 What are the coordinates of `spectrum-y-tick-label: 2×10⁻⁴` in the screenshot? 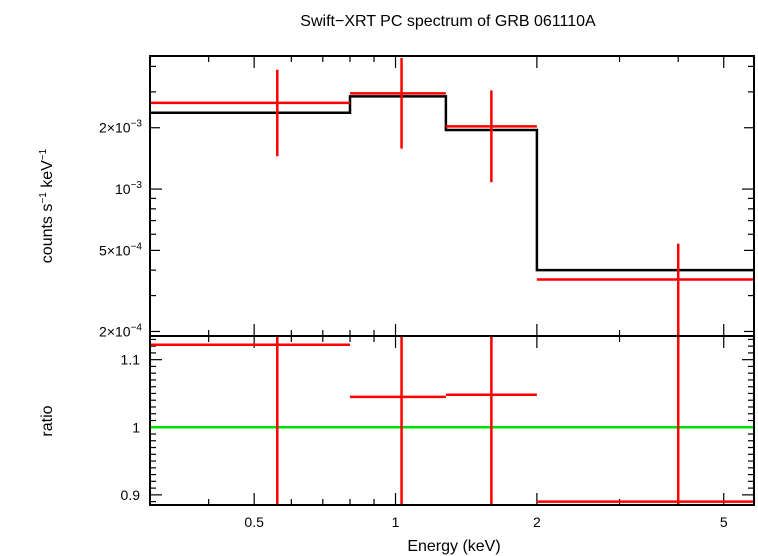 It's located at (120, 330).